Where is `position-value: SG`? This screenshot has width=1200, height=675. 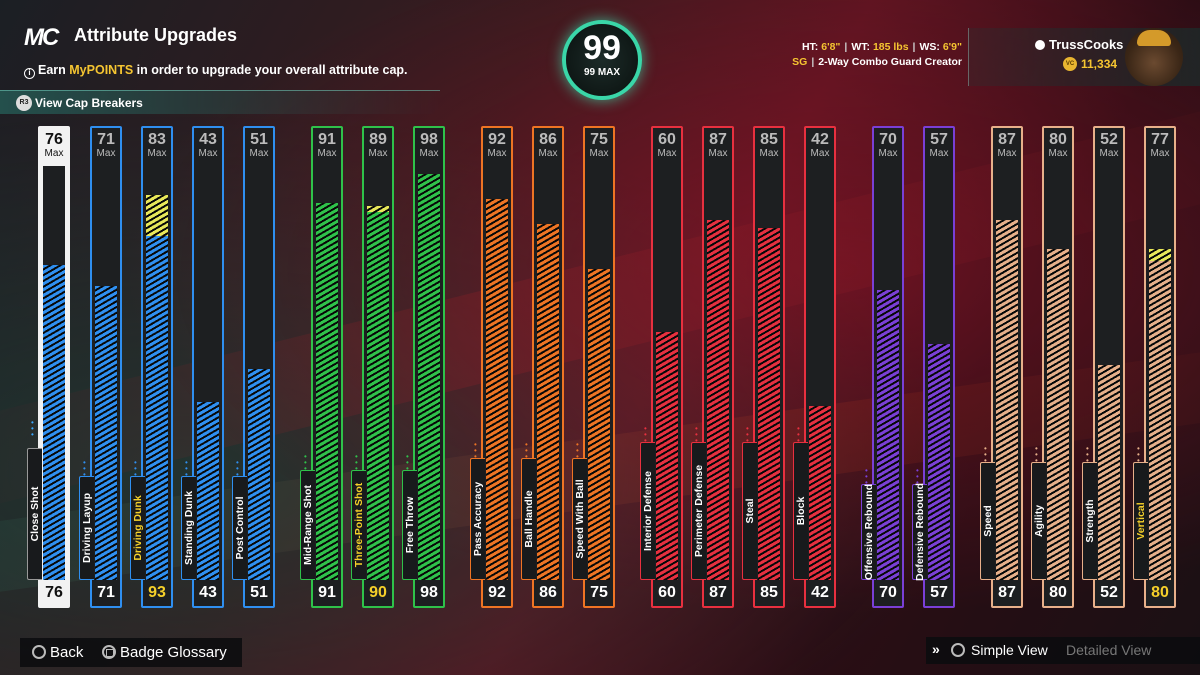 position-value: SG is located at coordinates (800, 62).